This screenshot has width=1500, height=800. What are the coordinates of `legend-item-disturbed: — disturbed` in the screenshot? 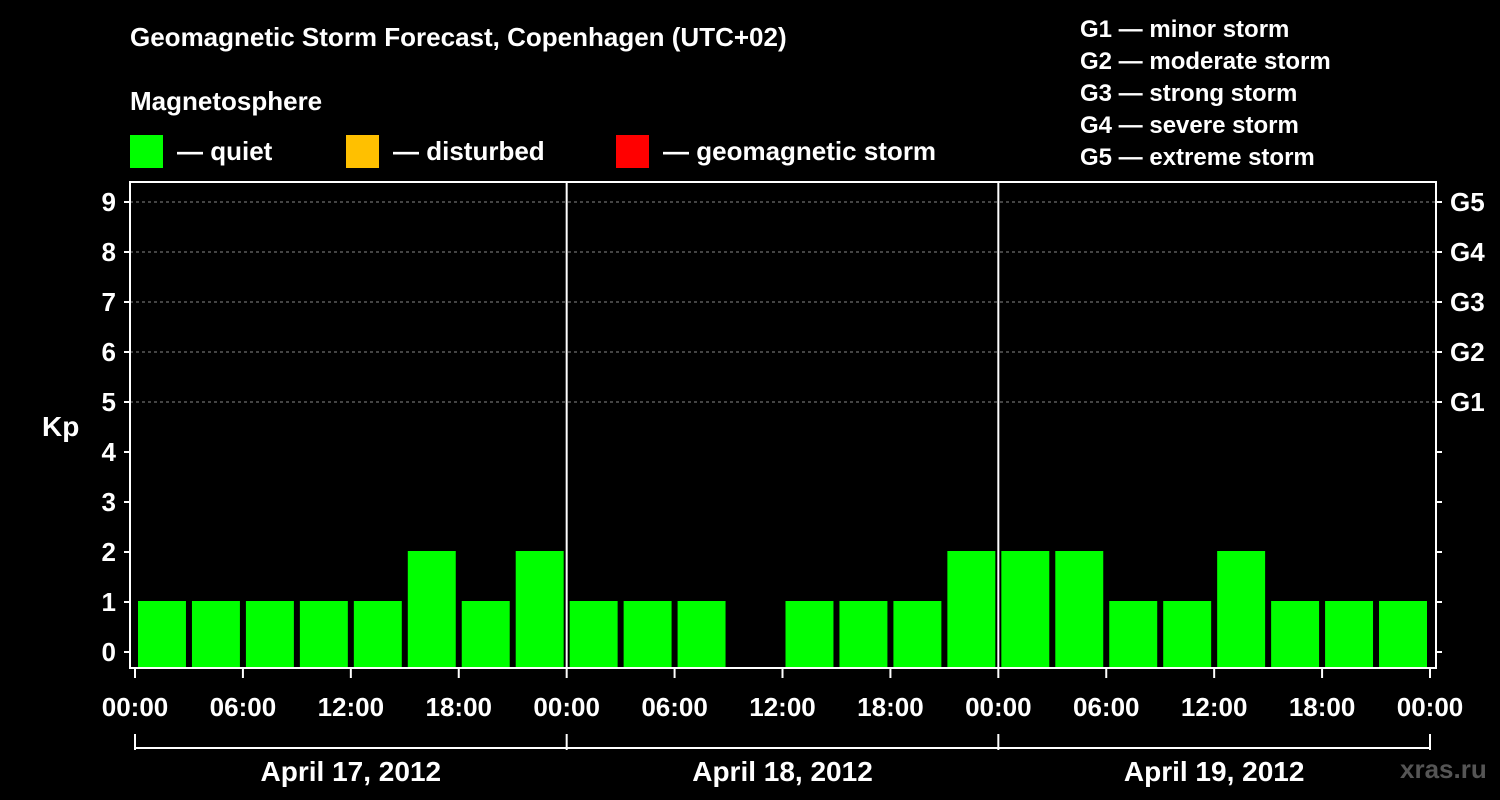 It's located at (445, 151).